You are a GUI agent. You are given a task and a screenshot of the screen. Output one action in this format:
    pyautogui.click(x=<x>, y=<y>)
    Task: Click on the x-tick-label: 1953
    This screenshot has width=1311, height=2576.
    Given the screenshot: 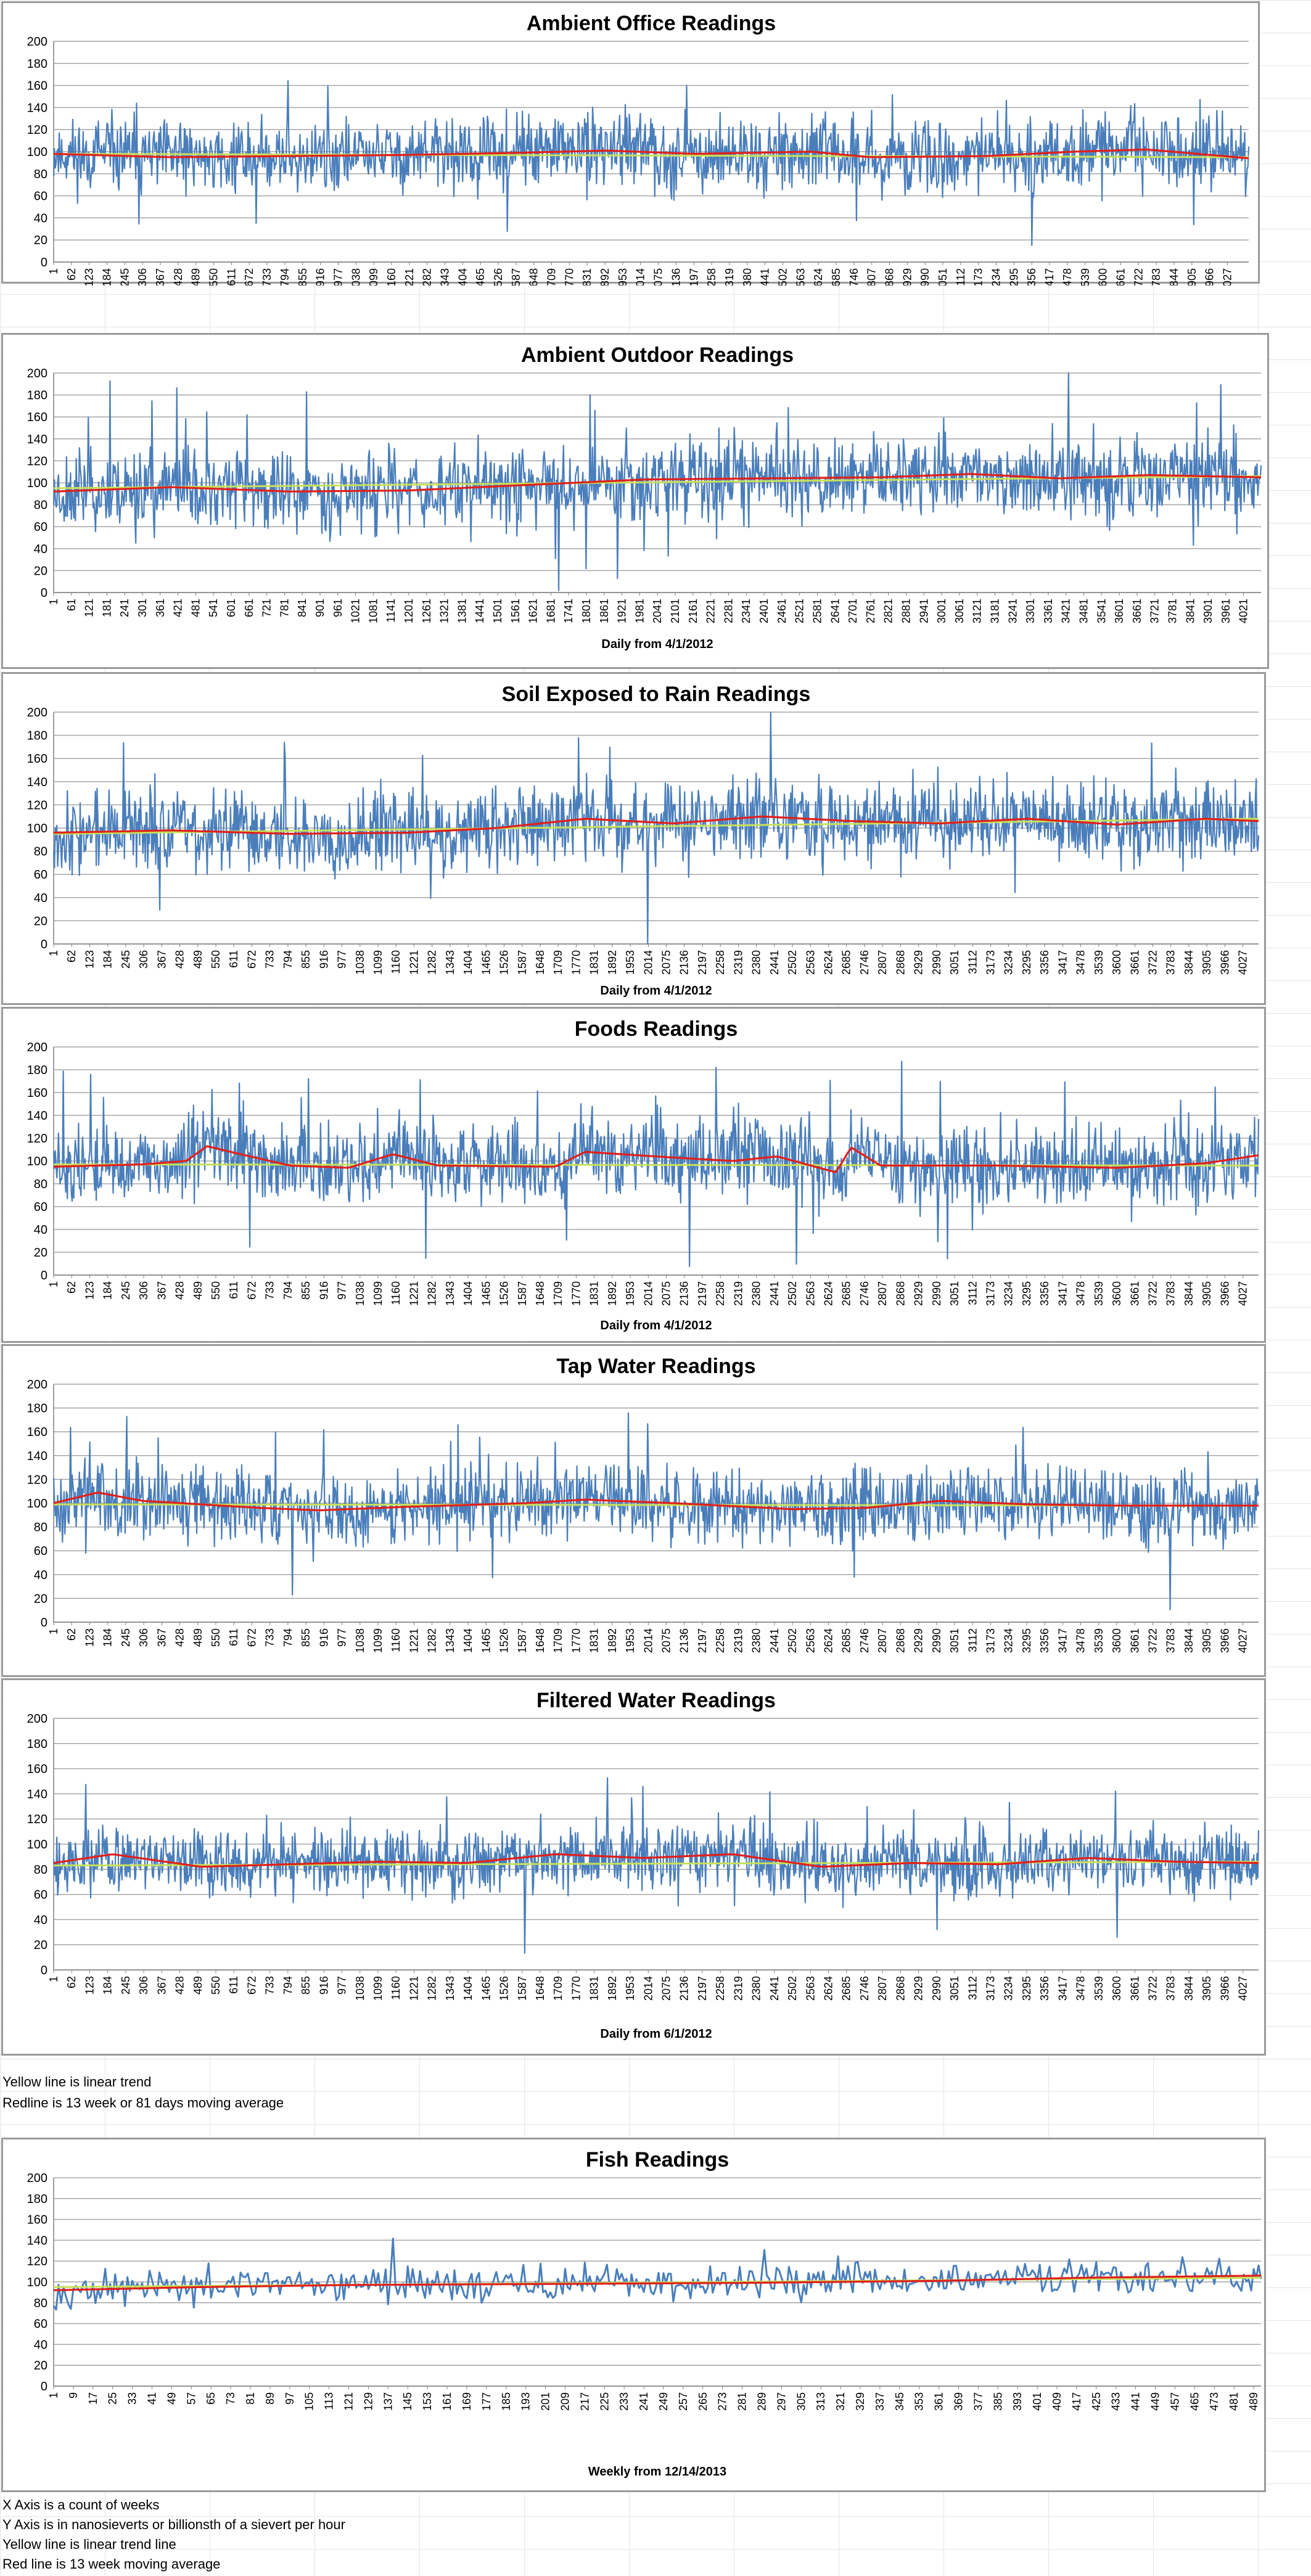 What is the action you would take?
    pyautogui.click(x=630, y=1988)
    